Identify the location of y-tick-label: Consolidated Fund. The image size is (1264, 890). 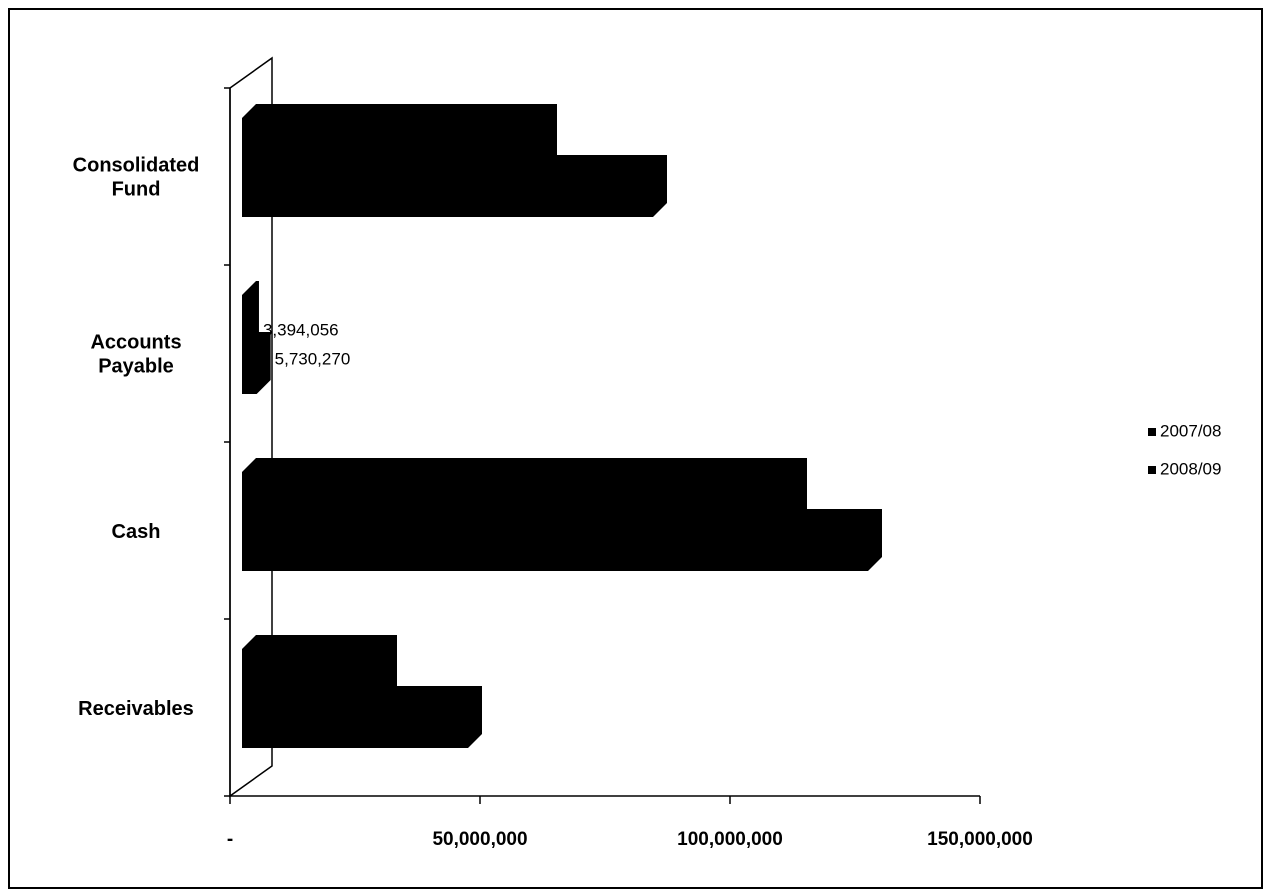
(136, 178).